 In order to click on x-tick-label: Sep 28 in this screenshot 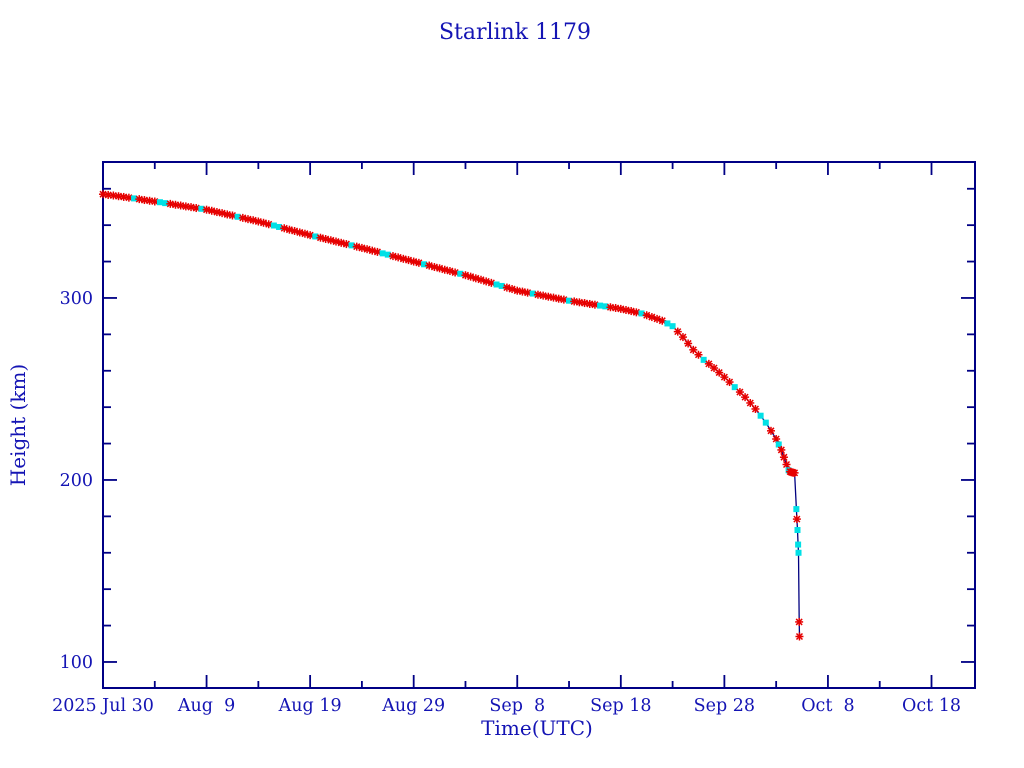, I will do `click(724, 706)`.